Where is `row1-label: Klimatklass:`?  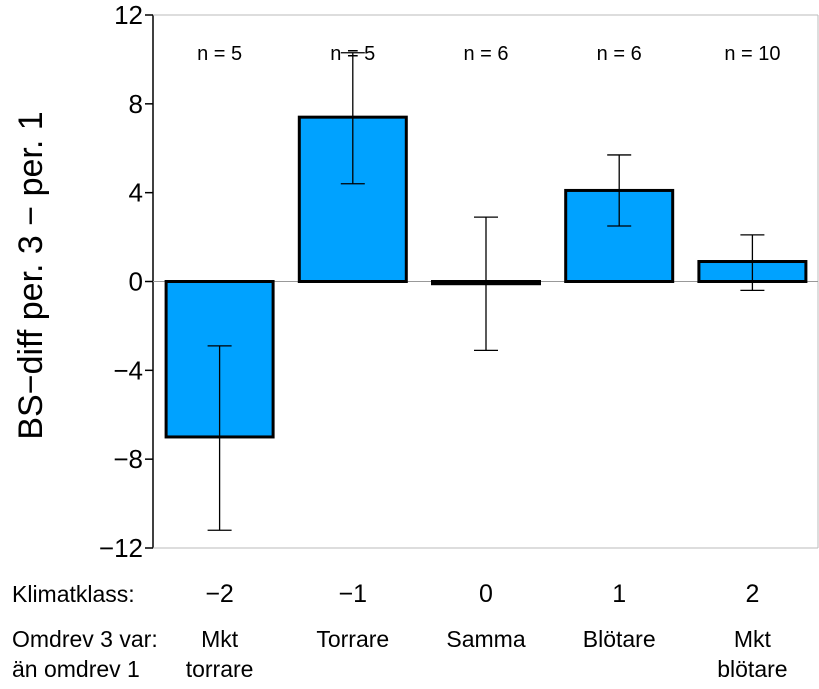
row1-label: Klimatklass: is located at coordinates (73, 594).